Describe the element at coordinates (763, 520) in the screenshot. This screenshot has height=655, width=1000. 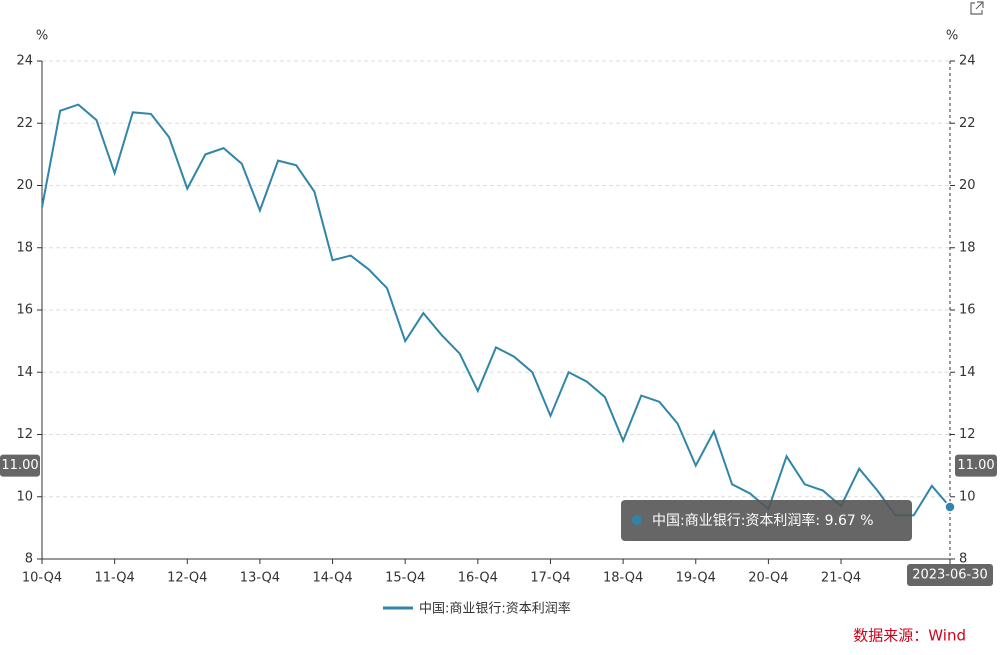
I see `tooltip-text: 中国:商业银行:资本利润率: 9.67 %` at that location.